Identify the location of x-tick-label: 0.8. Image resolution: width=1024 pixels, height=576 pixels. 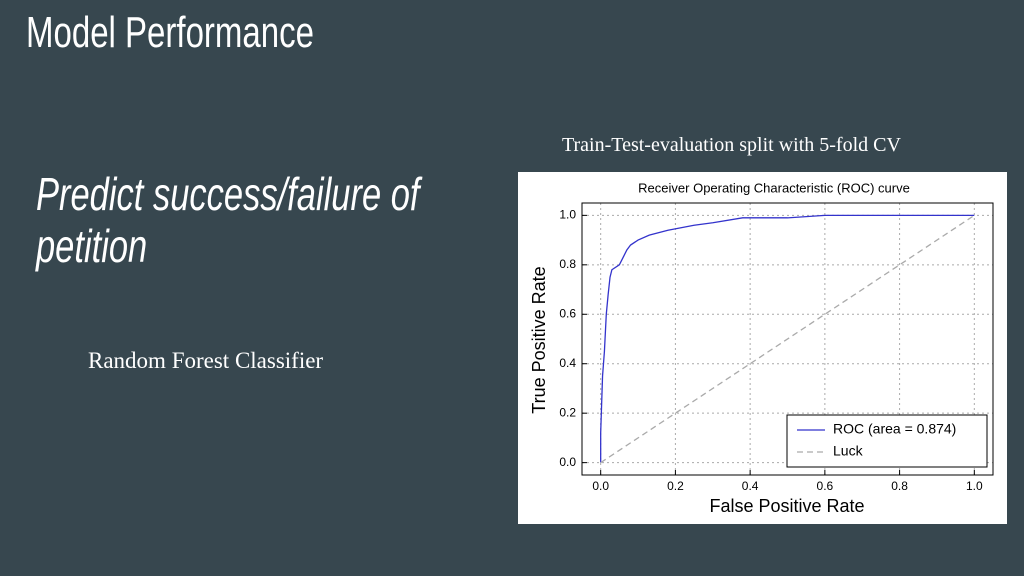
(899, 486).